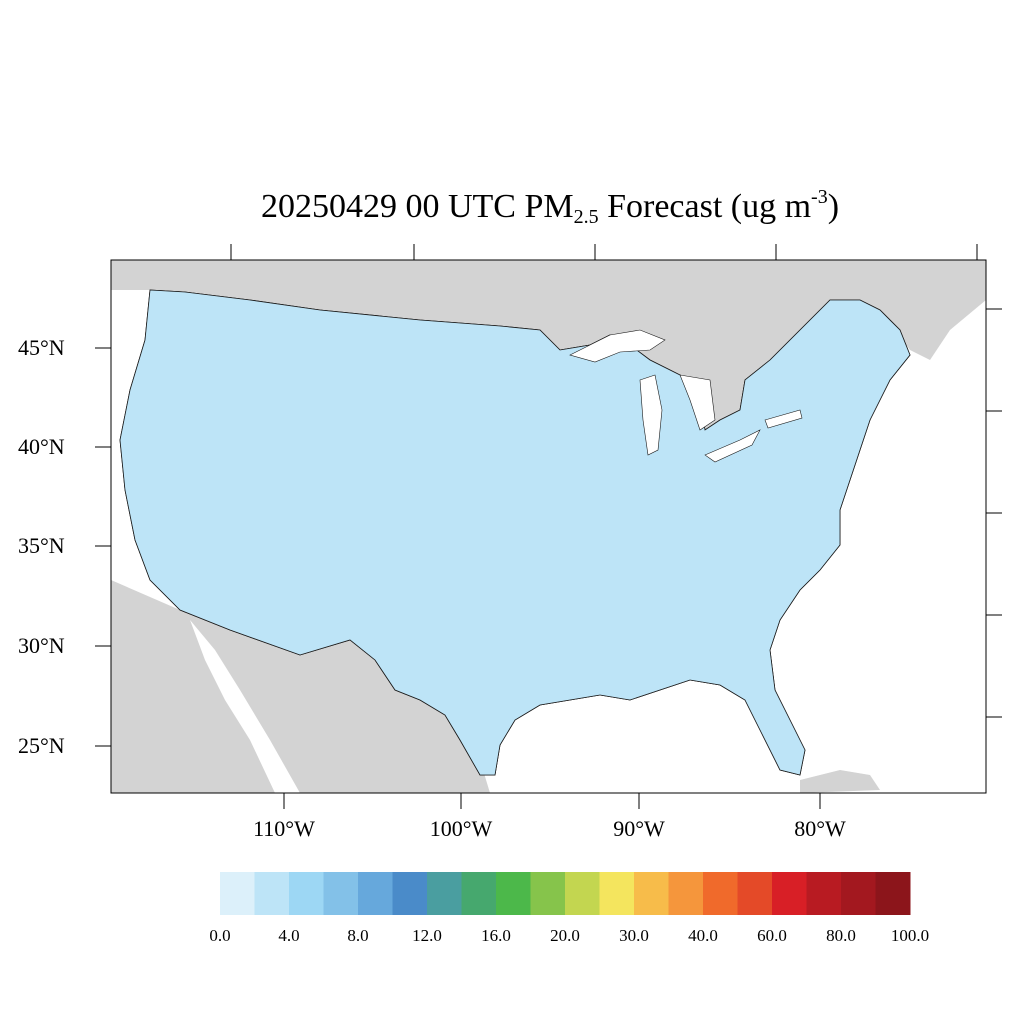 This screenshot has width=1024, height=1024. What do you see at coordinates (819, 197) in the screenshot?
I see `title-superscript: -3` at bounding box center [819, 197].